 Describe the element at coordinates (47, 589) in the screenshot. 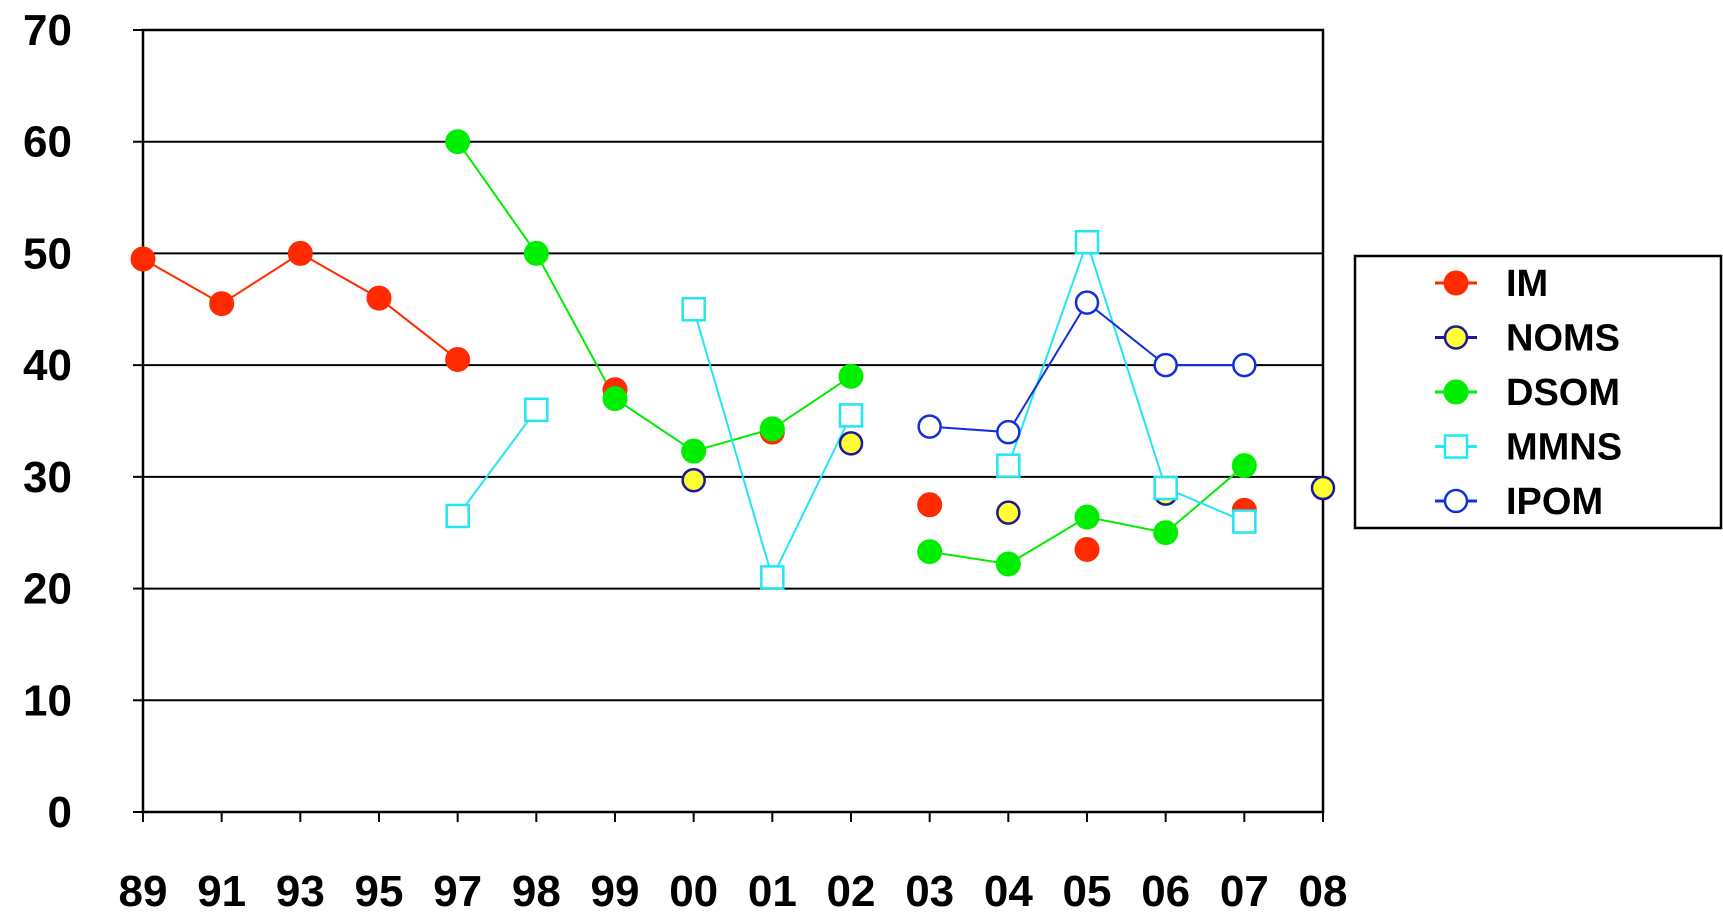

I see `y-tick-label-20: 20` at that location.